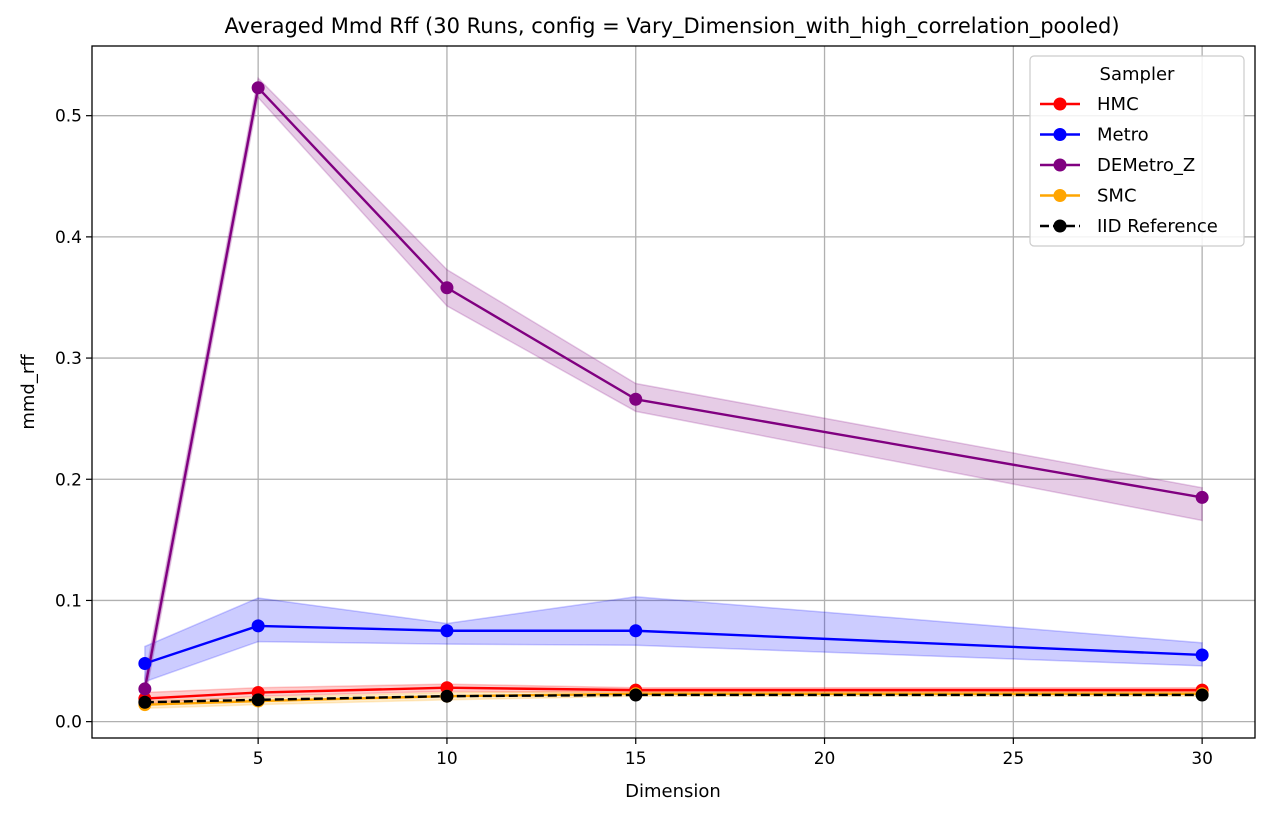 This screenshot has height=817, width=1269. What do you see at coordinates (1118, 104) in the screenshot?
I see `legend-hmc-label: HMC` at bounding box center [1118, 104].